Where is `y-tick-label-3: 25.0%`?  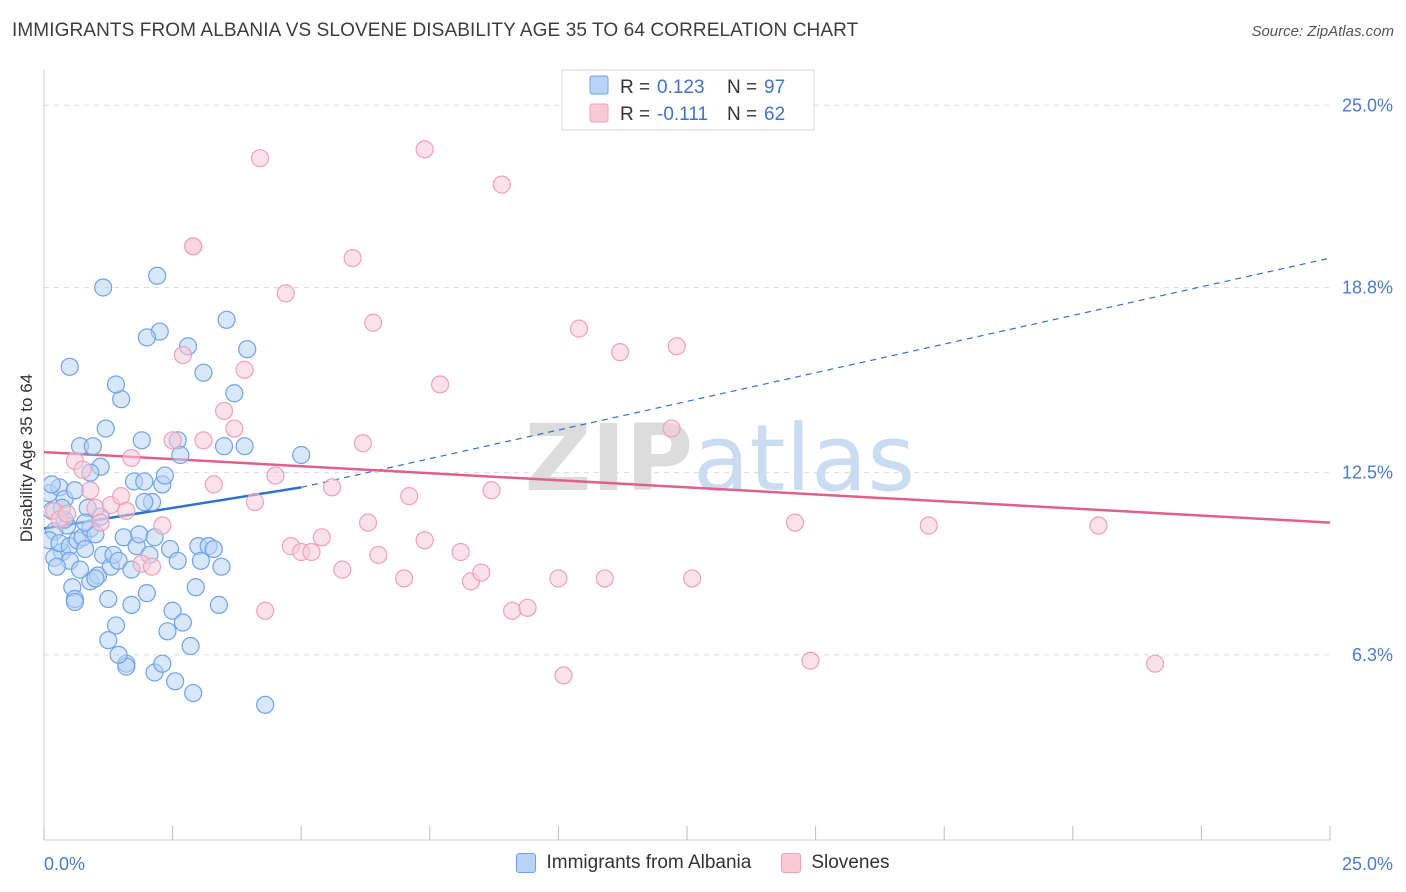 y-tick-label-3: 25.0% is located at coordinates (1367, 105).